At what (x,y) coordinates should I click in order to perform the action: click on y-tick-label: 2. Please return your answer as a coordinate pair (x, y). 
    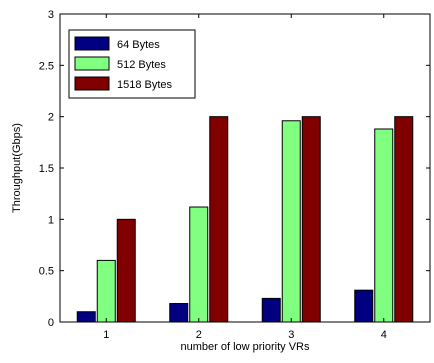
    Looking at the image, I should click on (51, 118).